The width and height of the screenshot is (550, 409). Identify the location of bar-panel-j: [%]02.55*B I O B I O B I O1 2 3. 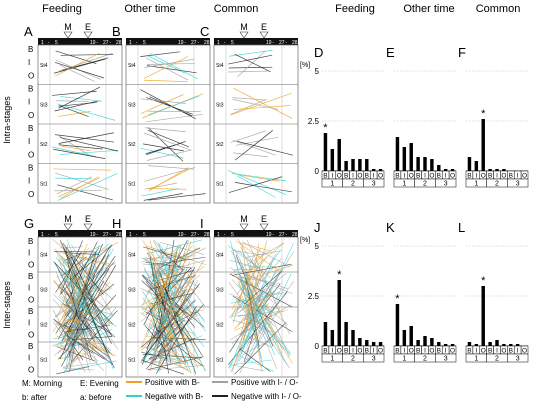
(342, 300).